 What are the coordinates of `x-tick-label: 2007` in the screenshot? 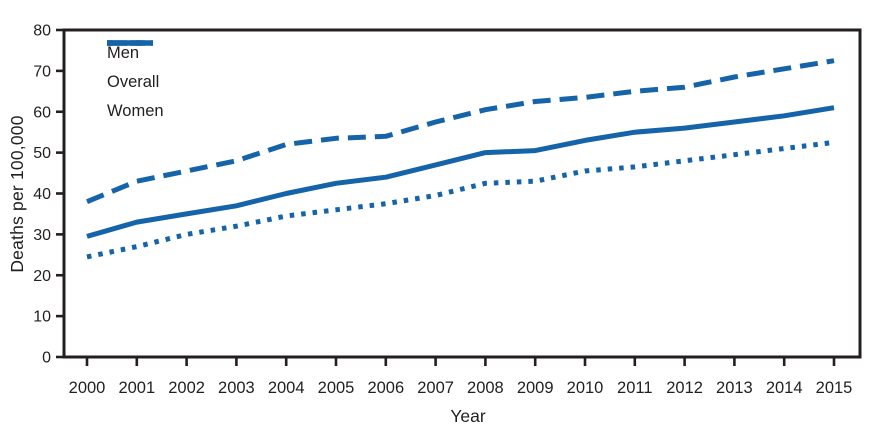 It's located at (435, 388).